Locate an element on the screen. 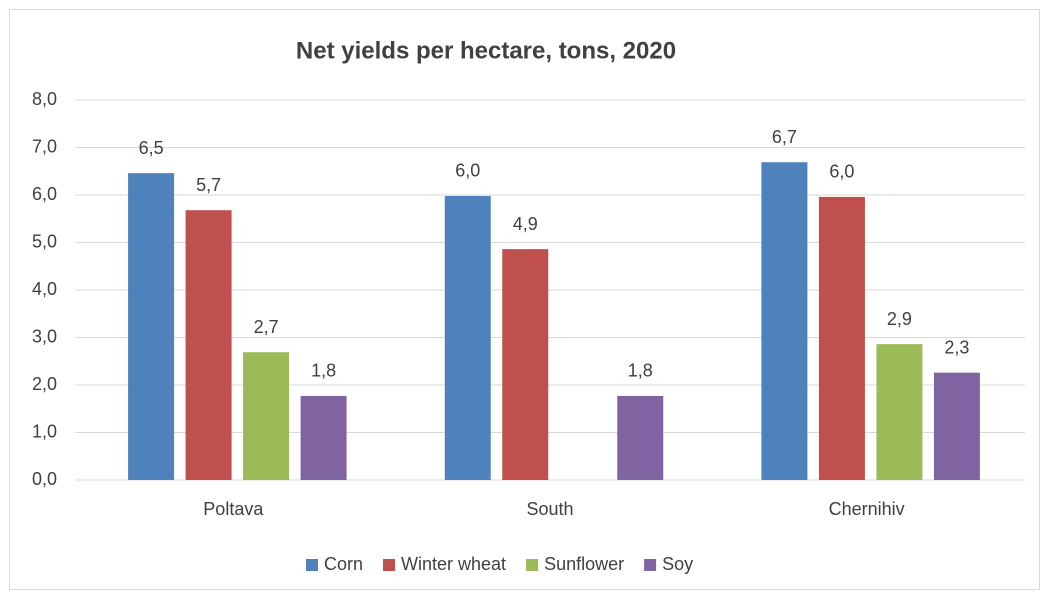  y-tick-label: 1,0 is located at coordinates (44, 431).